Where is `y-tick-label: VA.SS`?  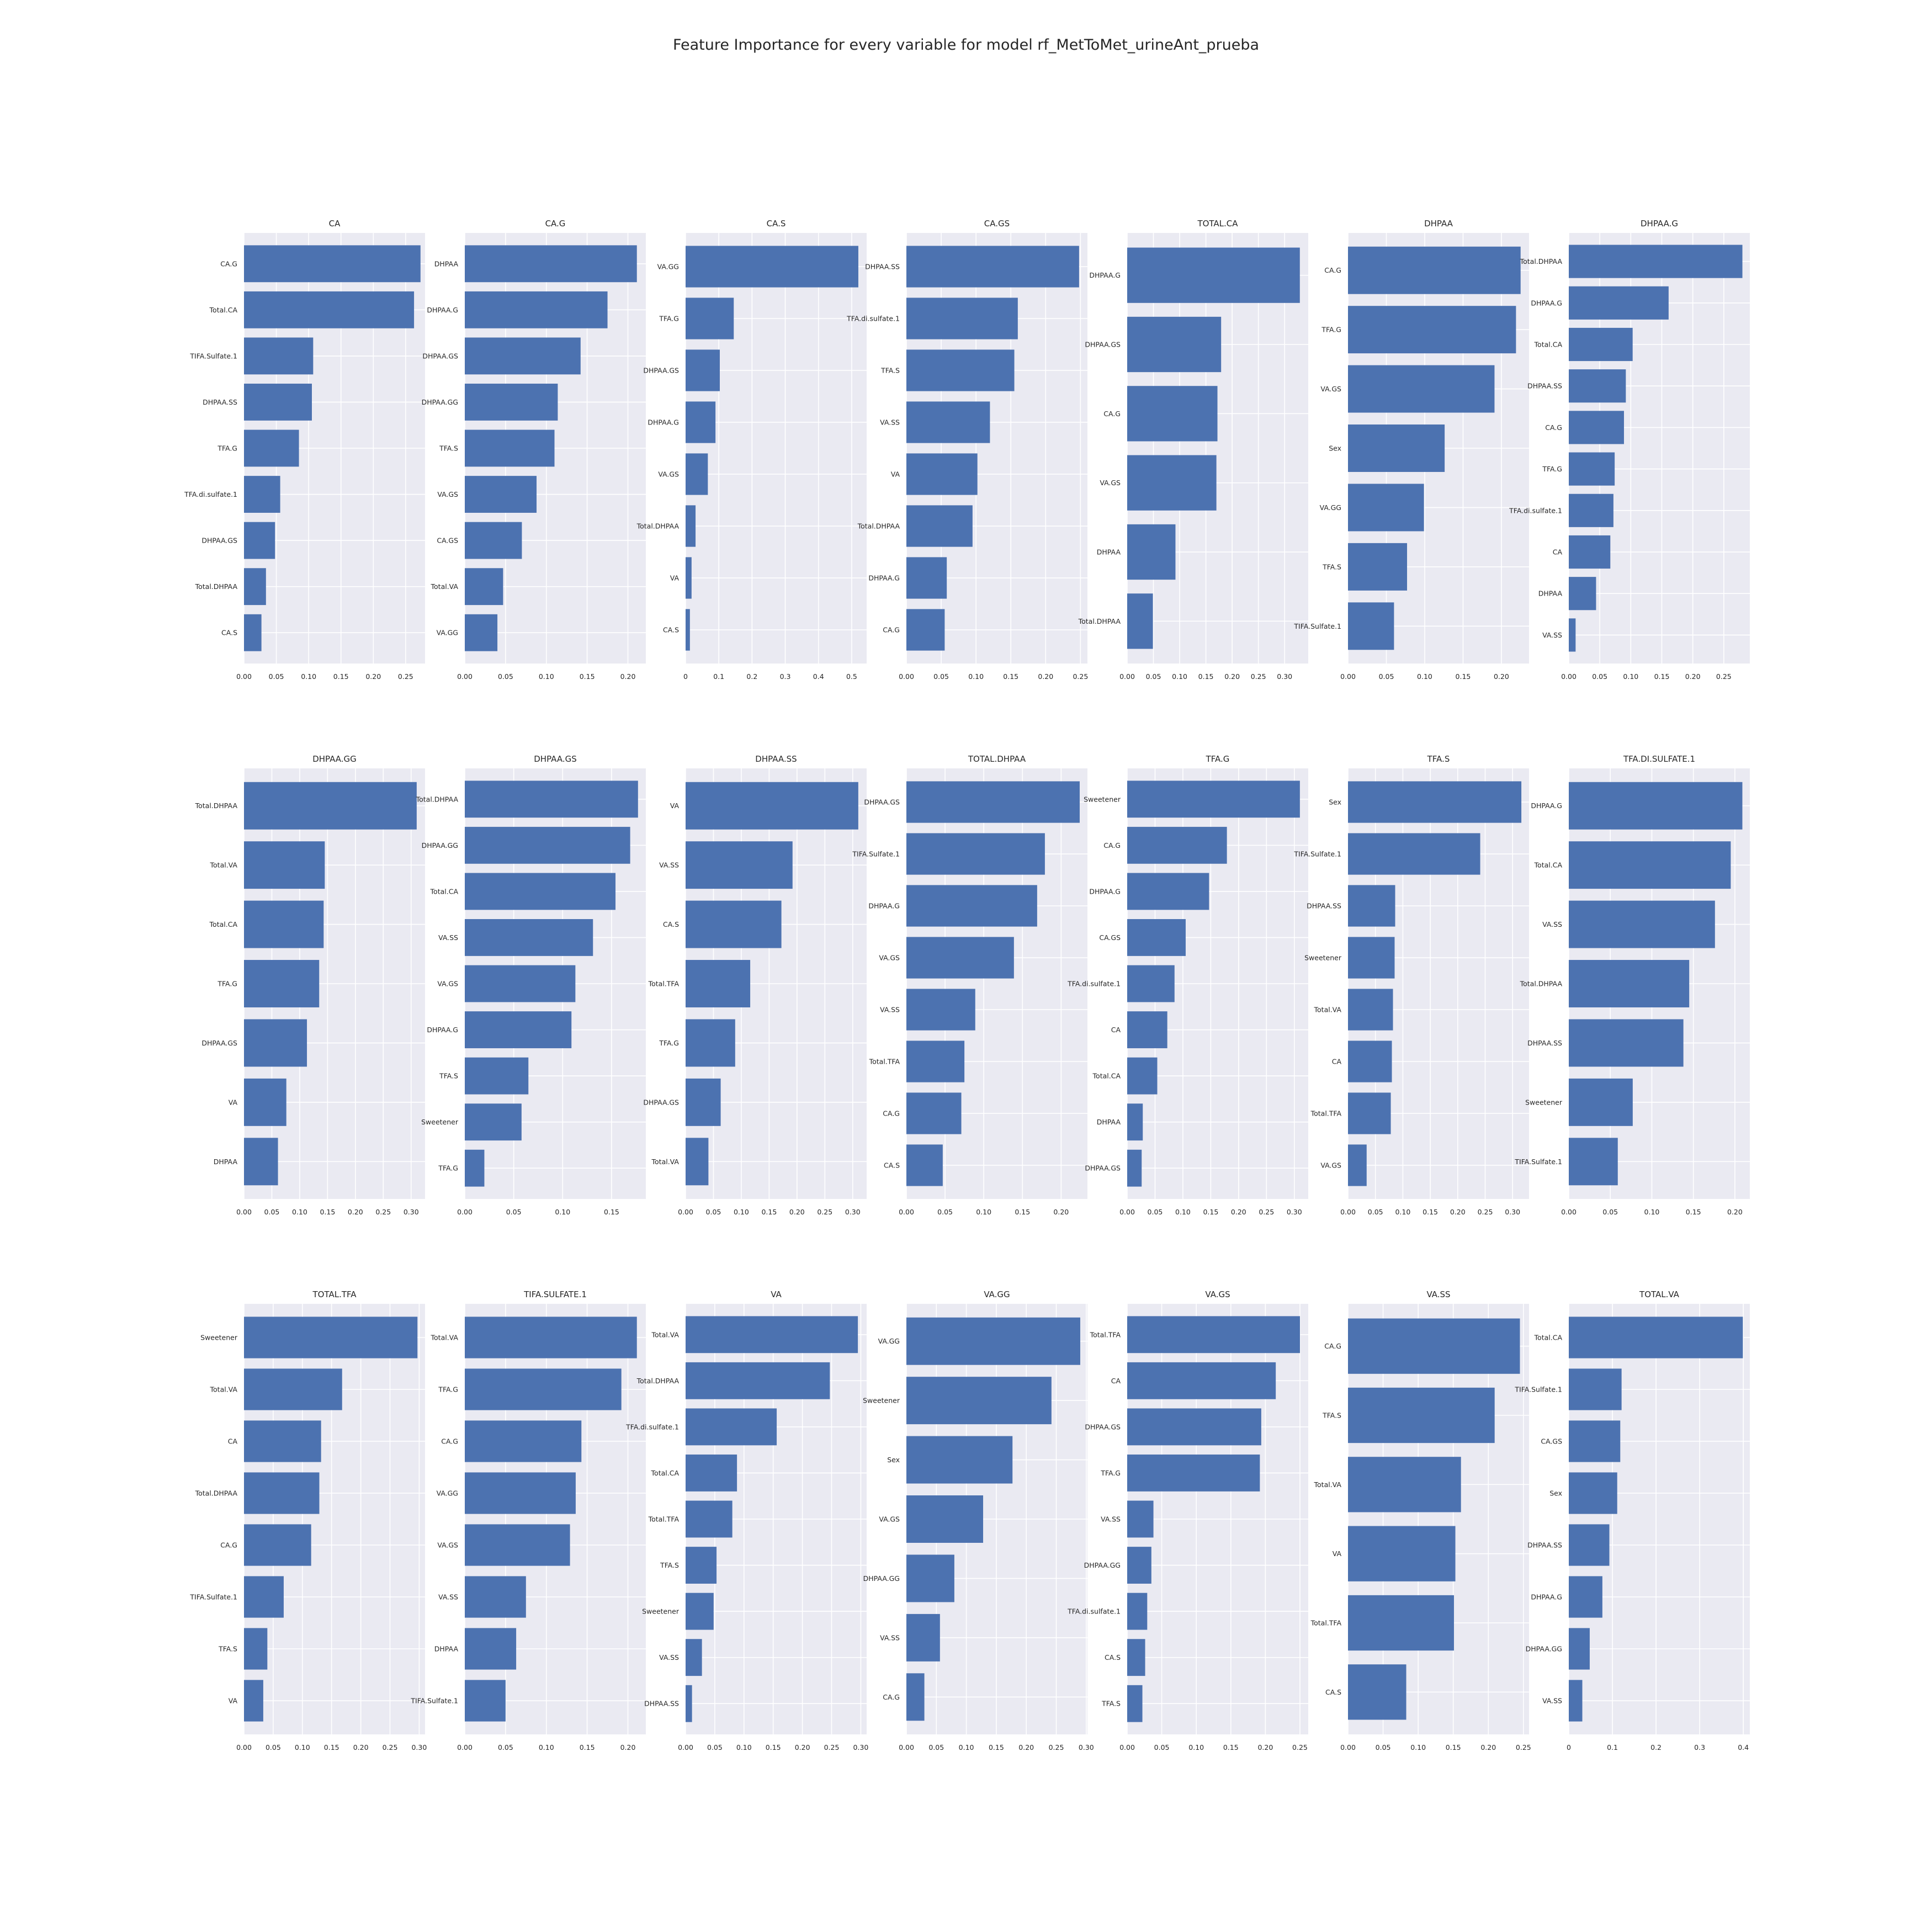
y-tick-label: VA.SS is located at coordinates (1552, 1701).